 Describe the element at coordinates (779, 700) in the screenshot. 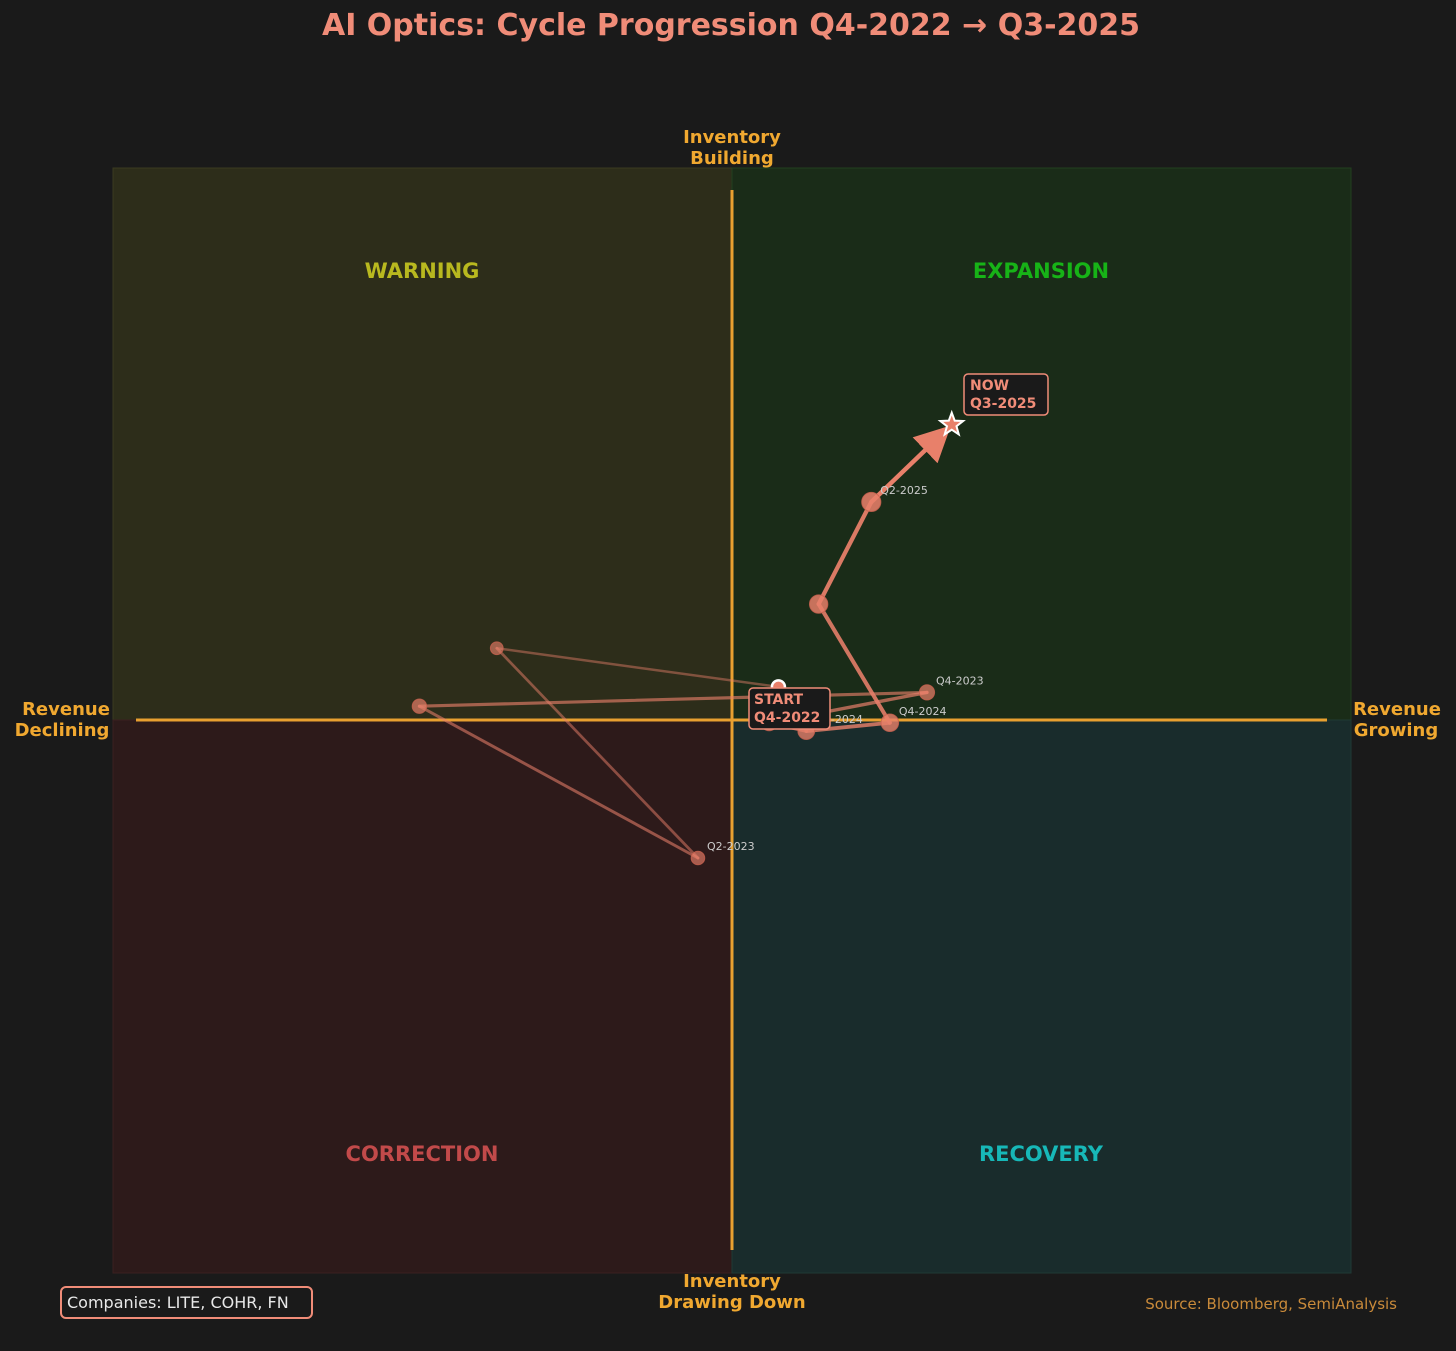

I see `start-annotation-line1: START` at that location.